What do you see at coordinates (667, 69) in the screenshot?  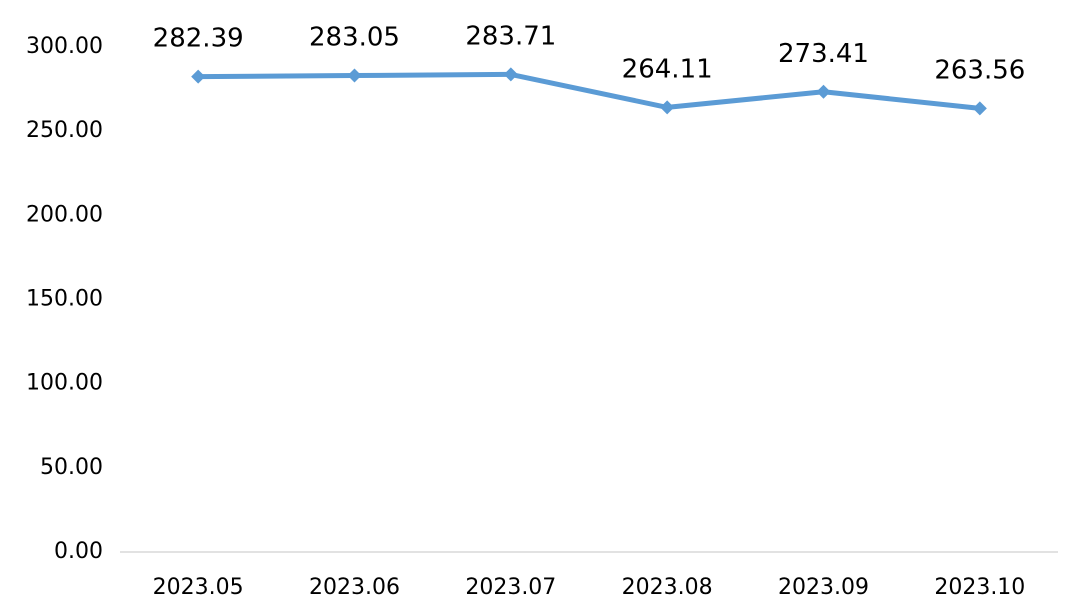 I see `data-label: 264.11` at bounding box center [667, 69].